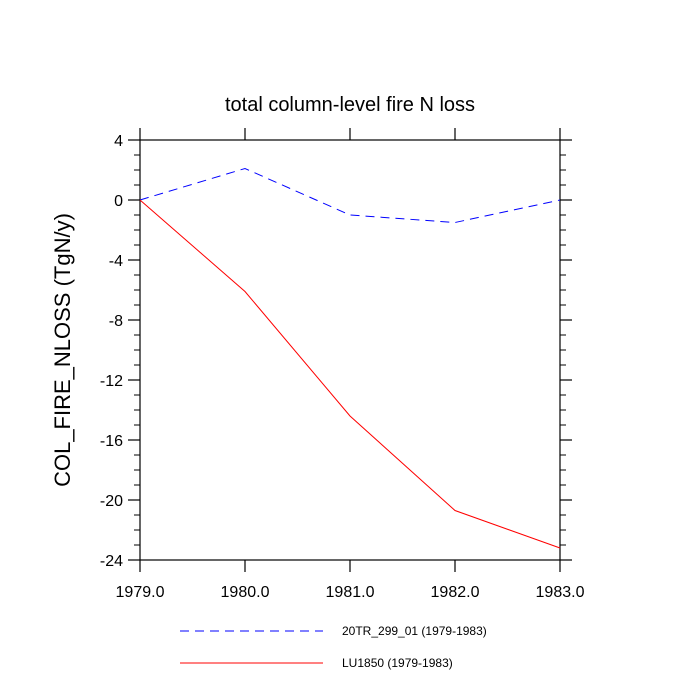 The width and height of the screenshot is (700, 700). Describe the element at coordinates (118, 141) in the screenshot. I see `y-tick-label: 4` at that location.